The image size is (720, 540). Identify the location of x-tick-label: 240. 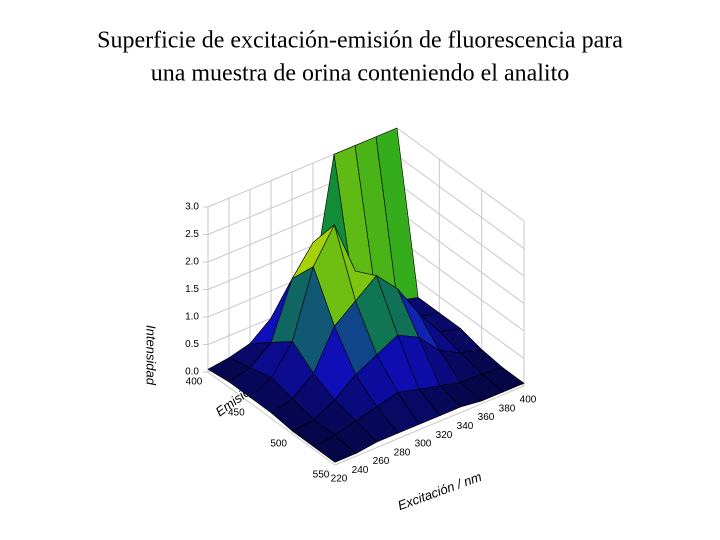
(360, 470).